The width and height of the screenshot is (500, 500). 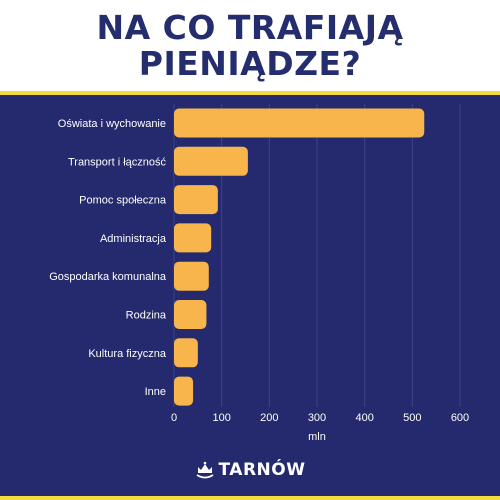 What do you see at coordinates (412, 418) in the screenshot?
I see `x-tick-label: 500` at bounding box center [412, 418].